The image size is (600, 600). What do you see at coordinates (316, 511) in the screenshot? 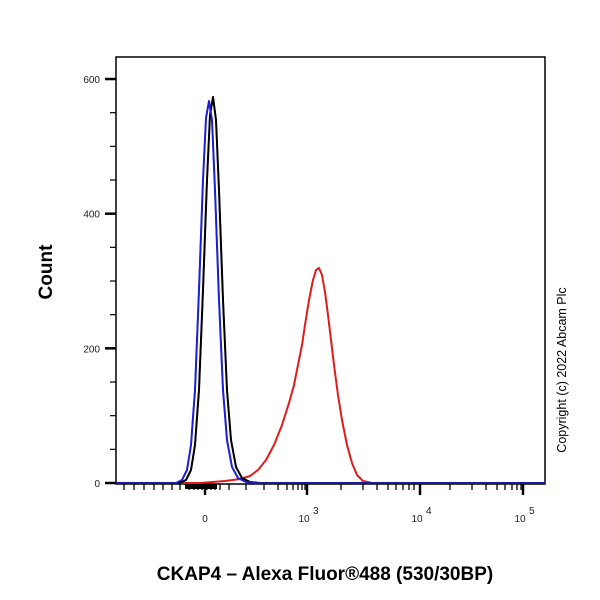
I see `x-tick-exponent: 3` at bounding box center [316, 511].